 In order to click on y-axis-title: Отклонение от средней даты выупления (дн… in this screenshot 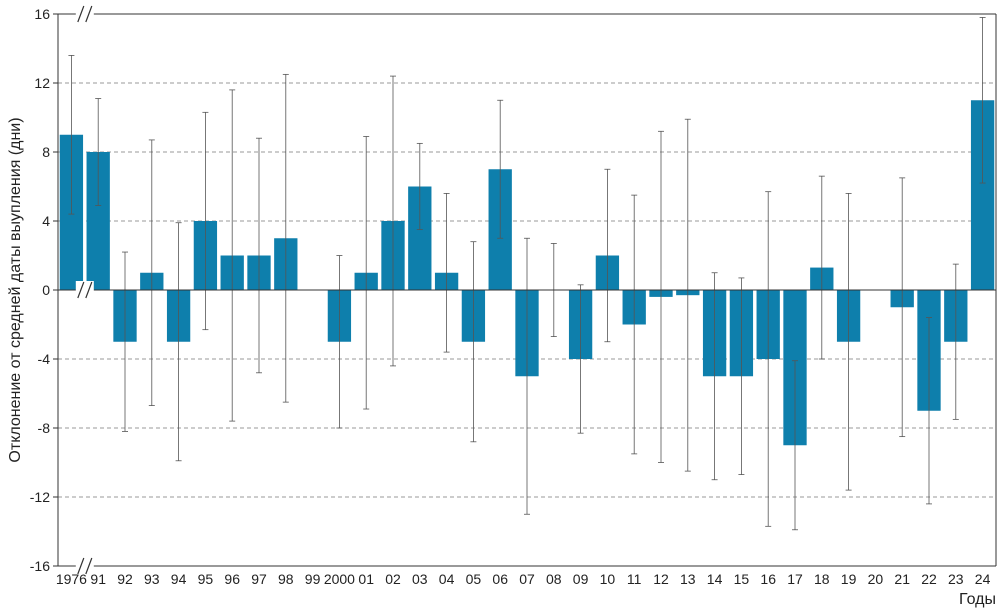, I will do `click(15, 289)`.